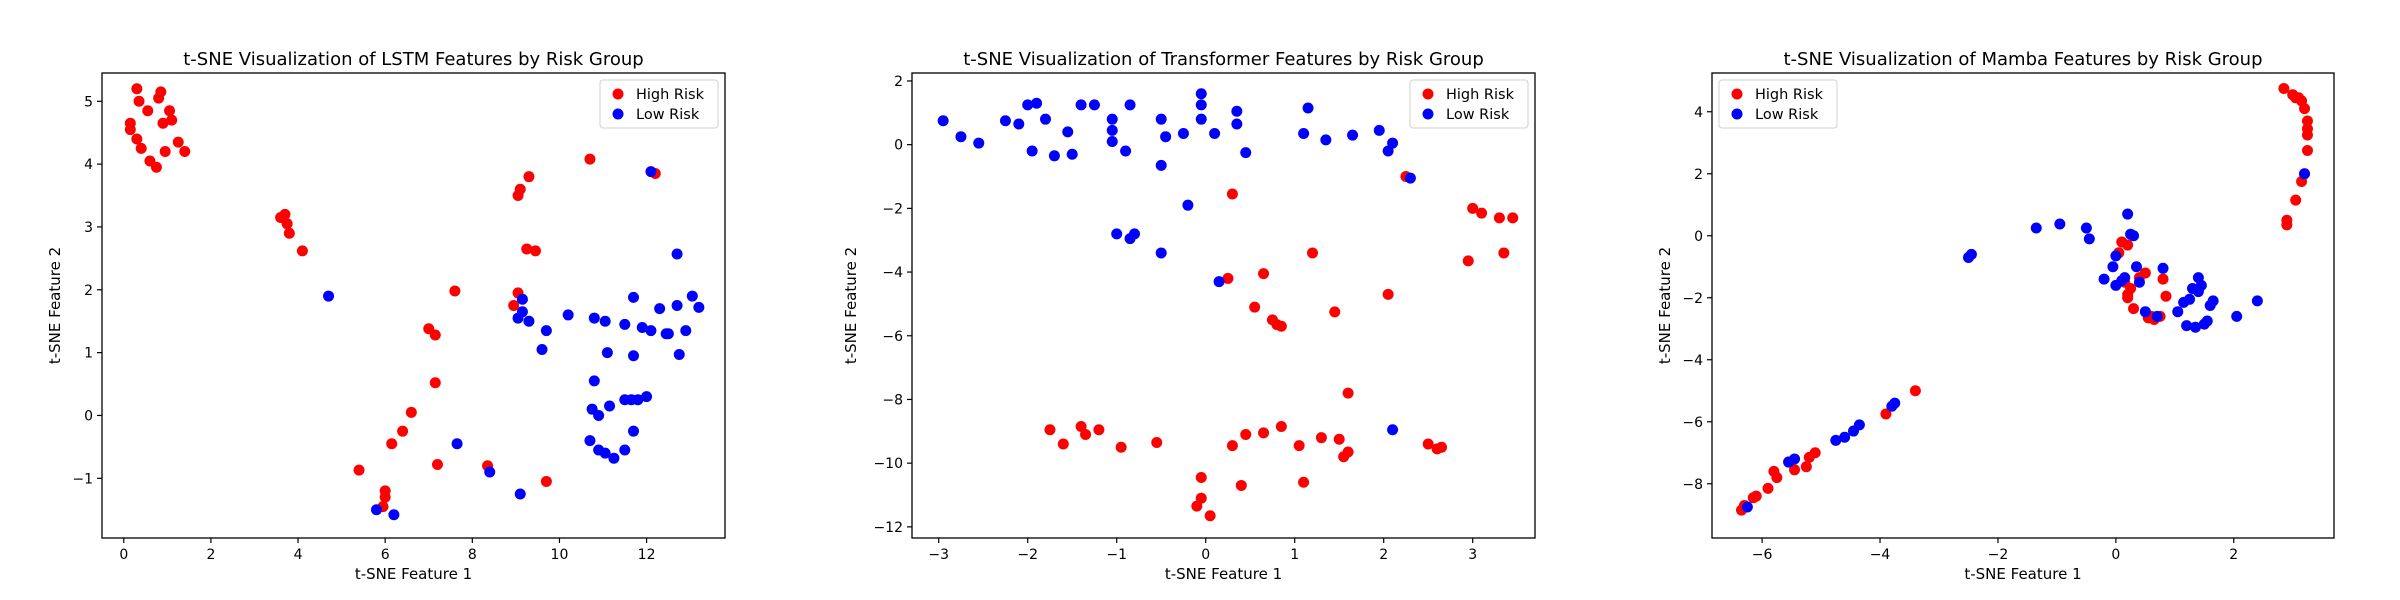 Image resolution: width=2400 pixels, height=600 pixels. Describe the element at coordinates (88, 354) in the screenshot. I see `y-tick-label: 1` at that location.